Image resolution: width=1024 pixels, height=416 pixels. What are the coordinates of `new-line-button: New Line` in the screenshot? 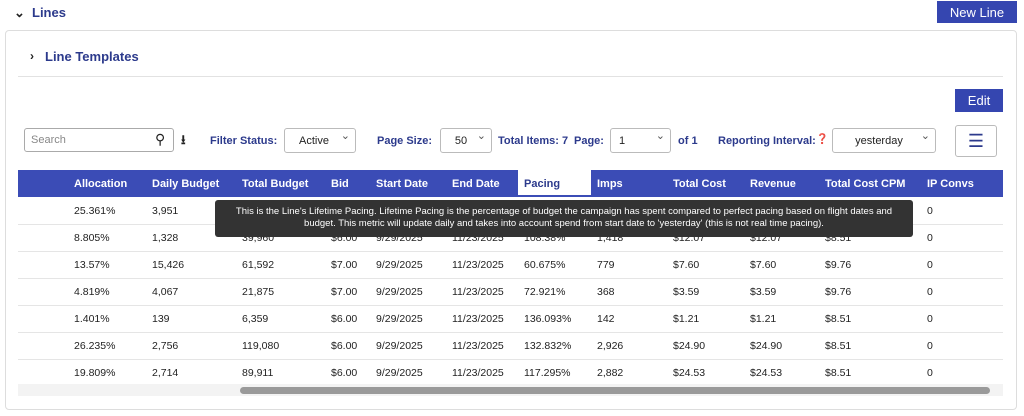 It's located at (977, 12).